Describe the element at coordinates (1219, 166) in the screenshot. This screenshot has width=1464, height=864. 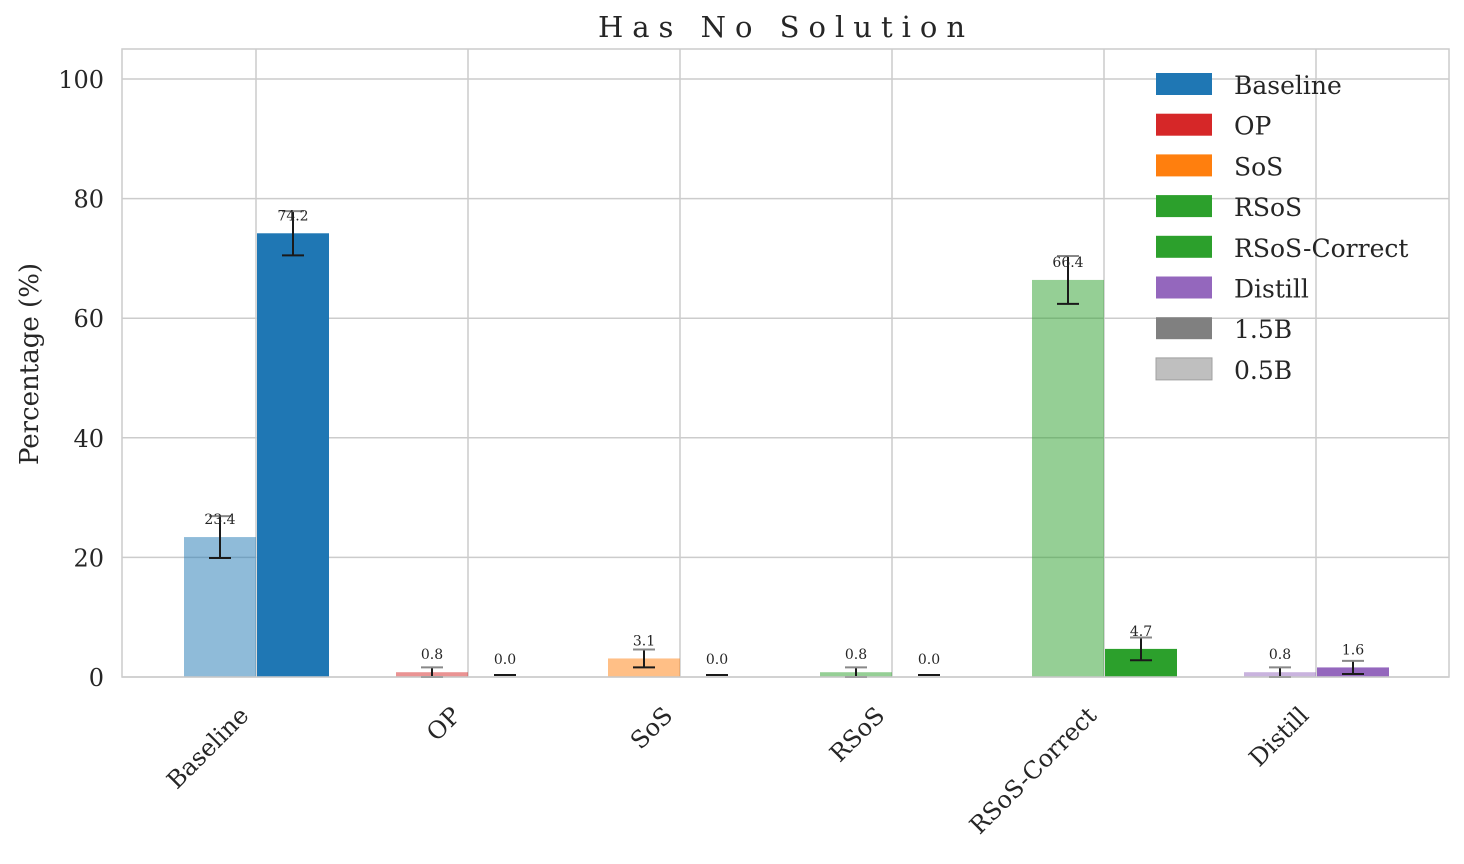
I see `legend-entry: SoS` at that location.